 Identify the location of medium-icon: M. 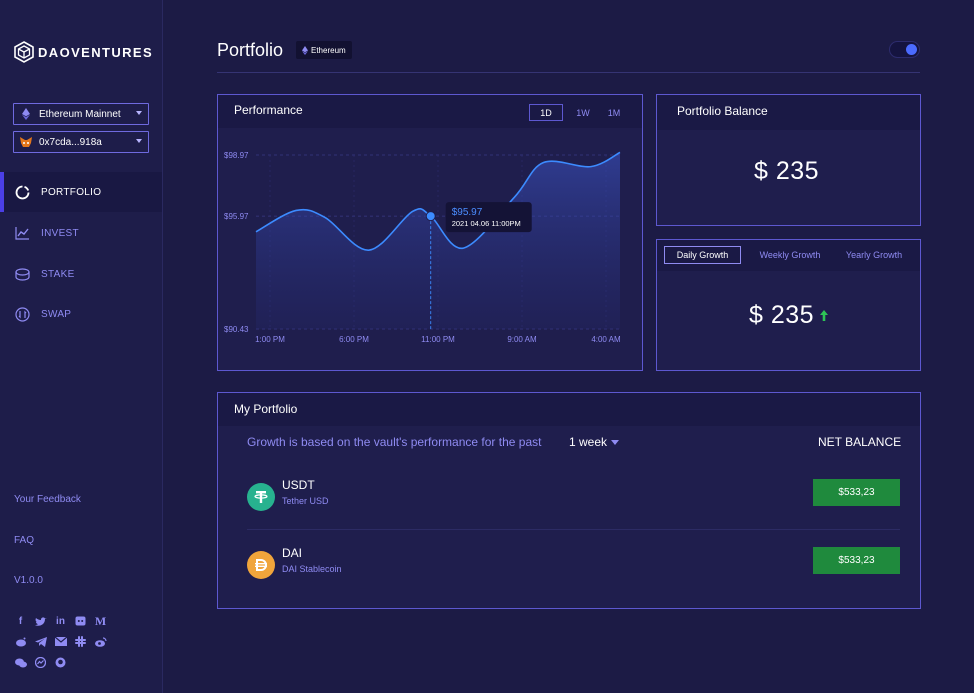
(100, 621).